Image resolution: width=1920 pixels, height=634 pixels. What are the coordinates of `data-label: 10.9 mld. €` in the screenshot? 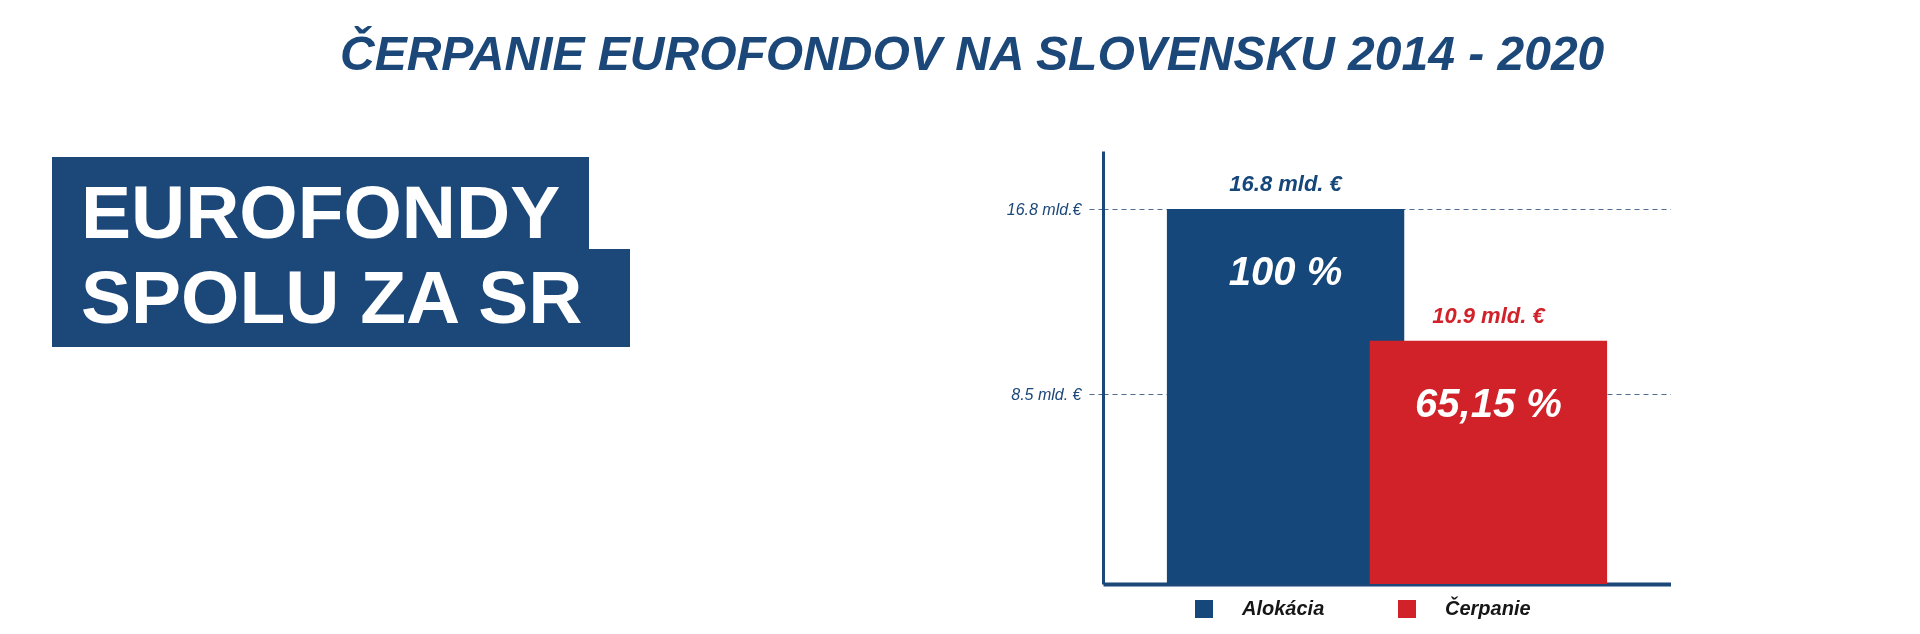 It's located at (1489, 315).